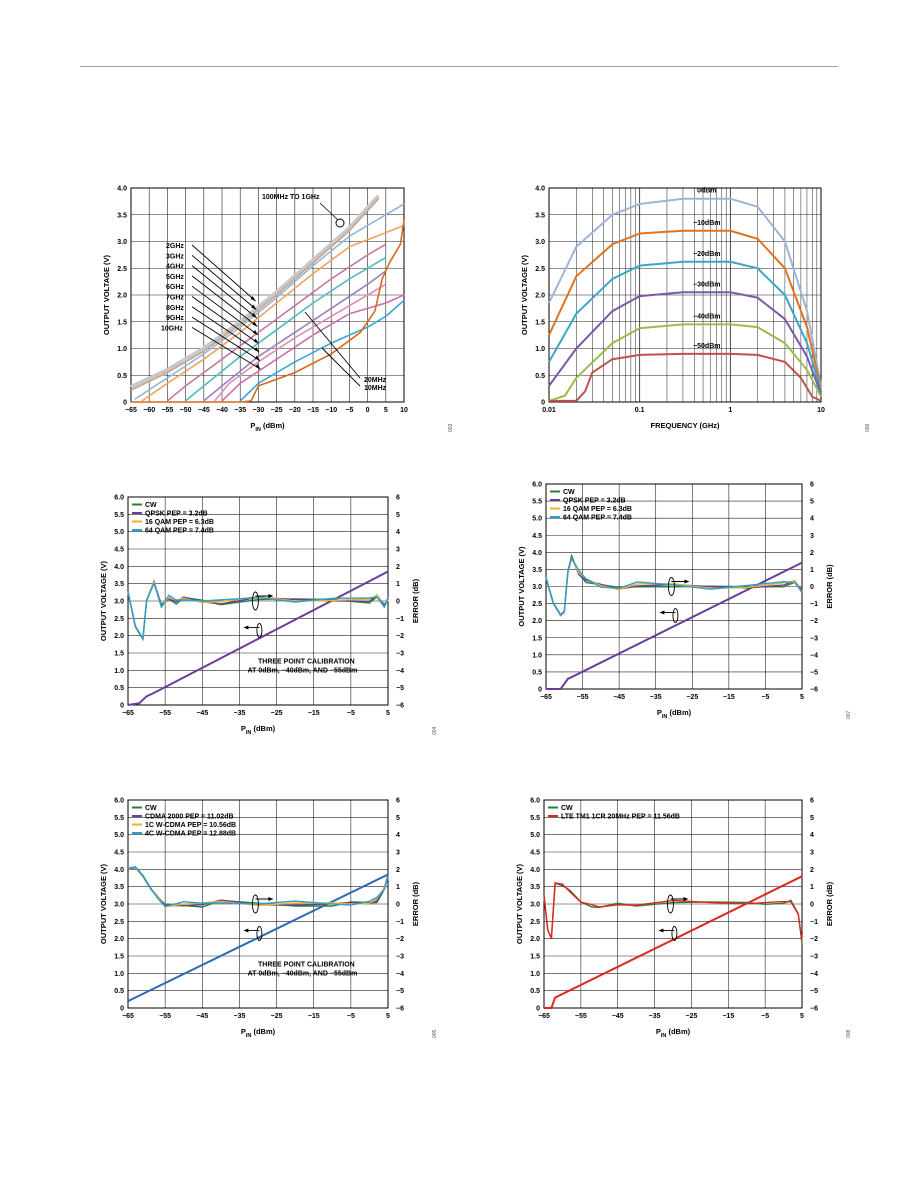  What do you see at coordinates (291, 197) in the screenshot?
I see `annotation: 100MHz TO 1GHz` at bounding box center [291, 197].